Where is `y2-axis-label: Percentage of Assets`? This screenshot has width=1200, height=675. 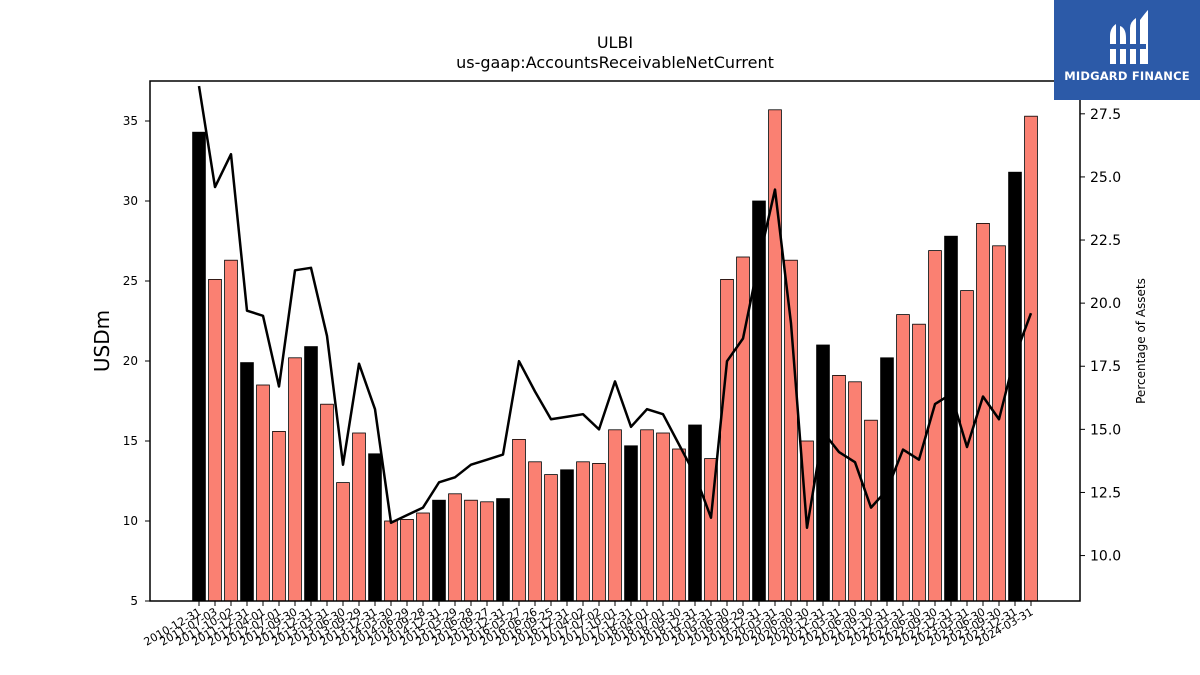 y2-axis-label: Percentage of Assets is located at coordinates (1141, 341).